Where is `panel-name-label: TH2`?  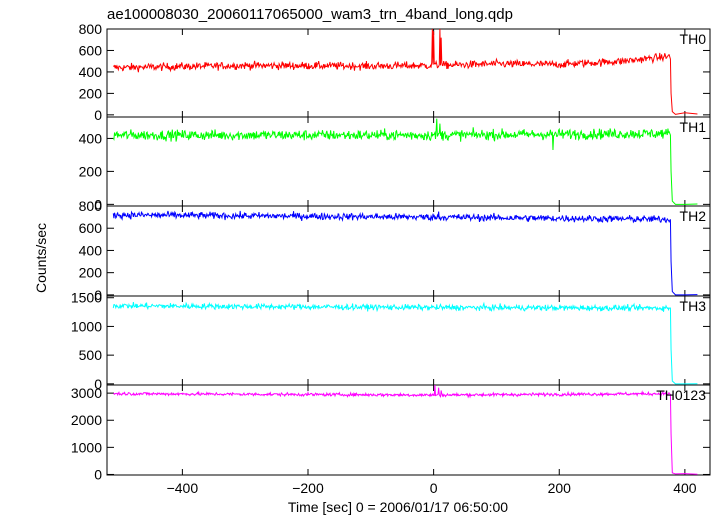
panel-name-label: TH2 is located at coordinates (693, 216).